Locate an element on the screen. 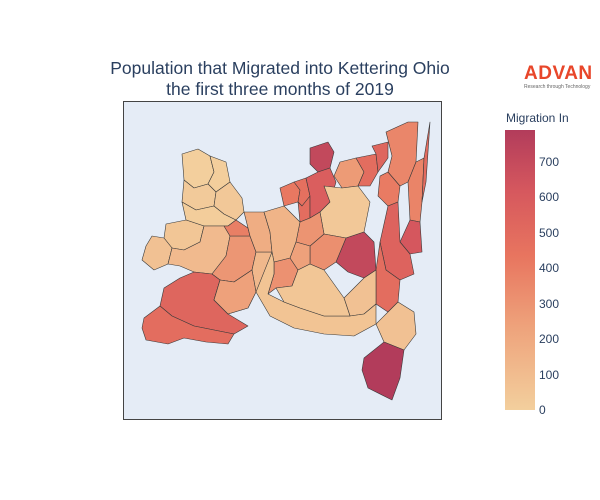  colorbar-tick-label: 300 is located at coordinates (549, 303).